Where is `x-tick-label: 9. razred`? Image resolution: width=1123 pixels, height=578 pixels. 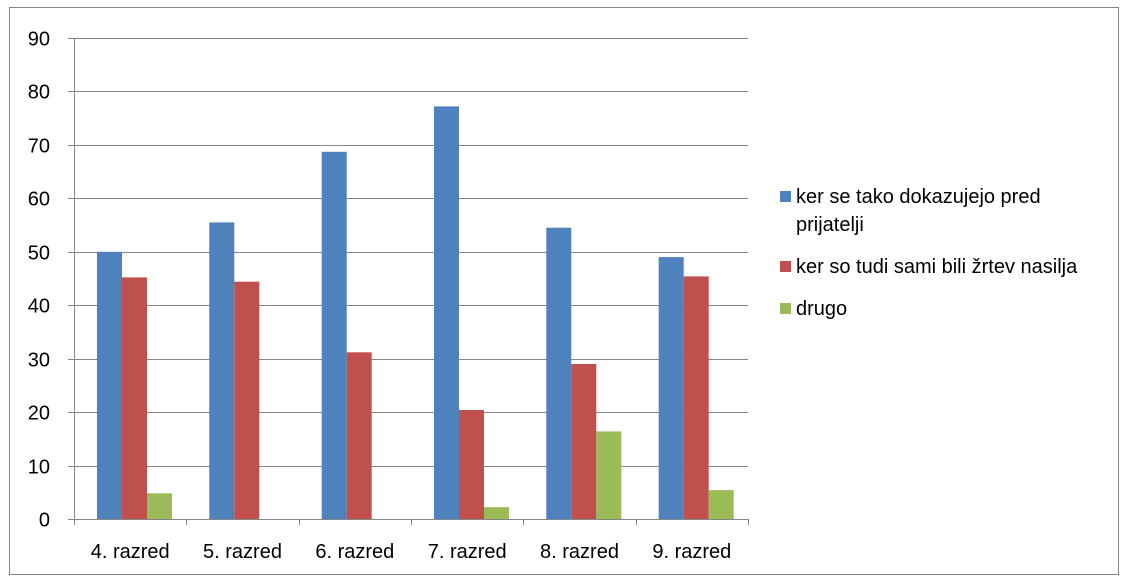 x-tick-label: 9. razred is located at coordinates (691, 552).